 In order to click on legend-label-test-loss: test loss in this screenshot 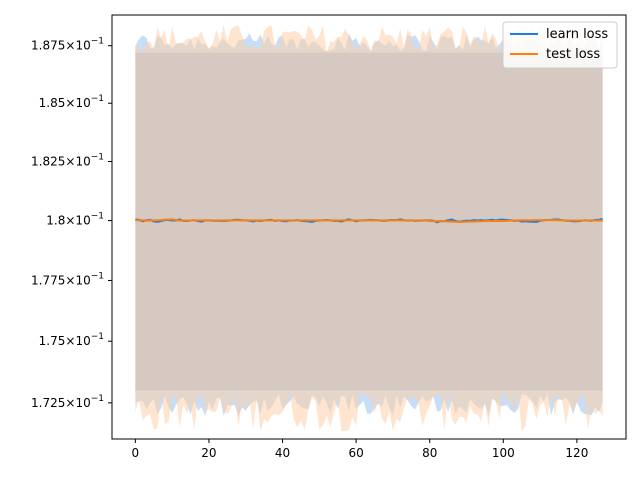, I will do `click(573, 54)`.